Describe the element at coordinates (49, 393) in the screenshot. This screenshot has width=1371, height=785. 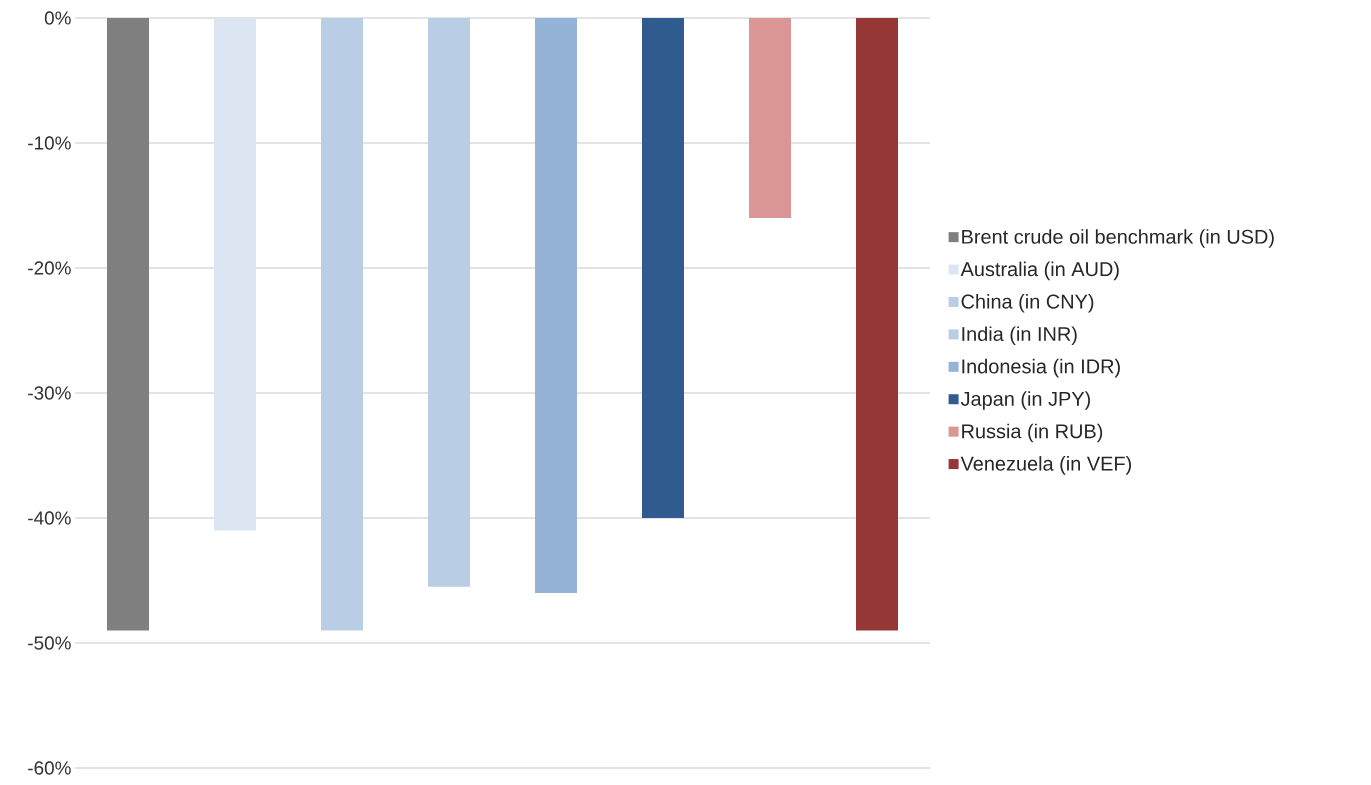
I see `y-tick-label: -30%` at that location.